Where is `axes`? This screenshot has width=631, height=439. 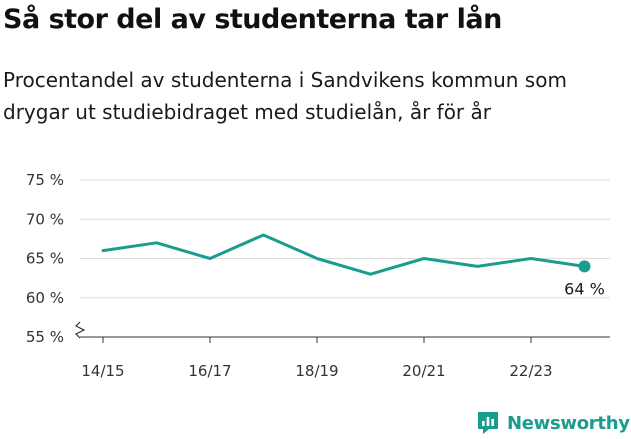 axes is located at coordinates (80, 330).